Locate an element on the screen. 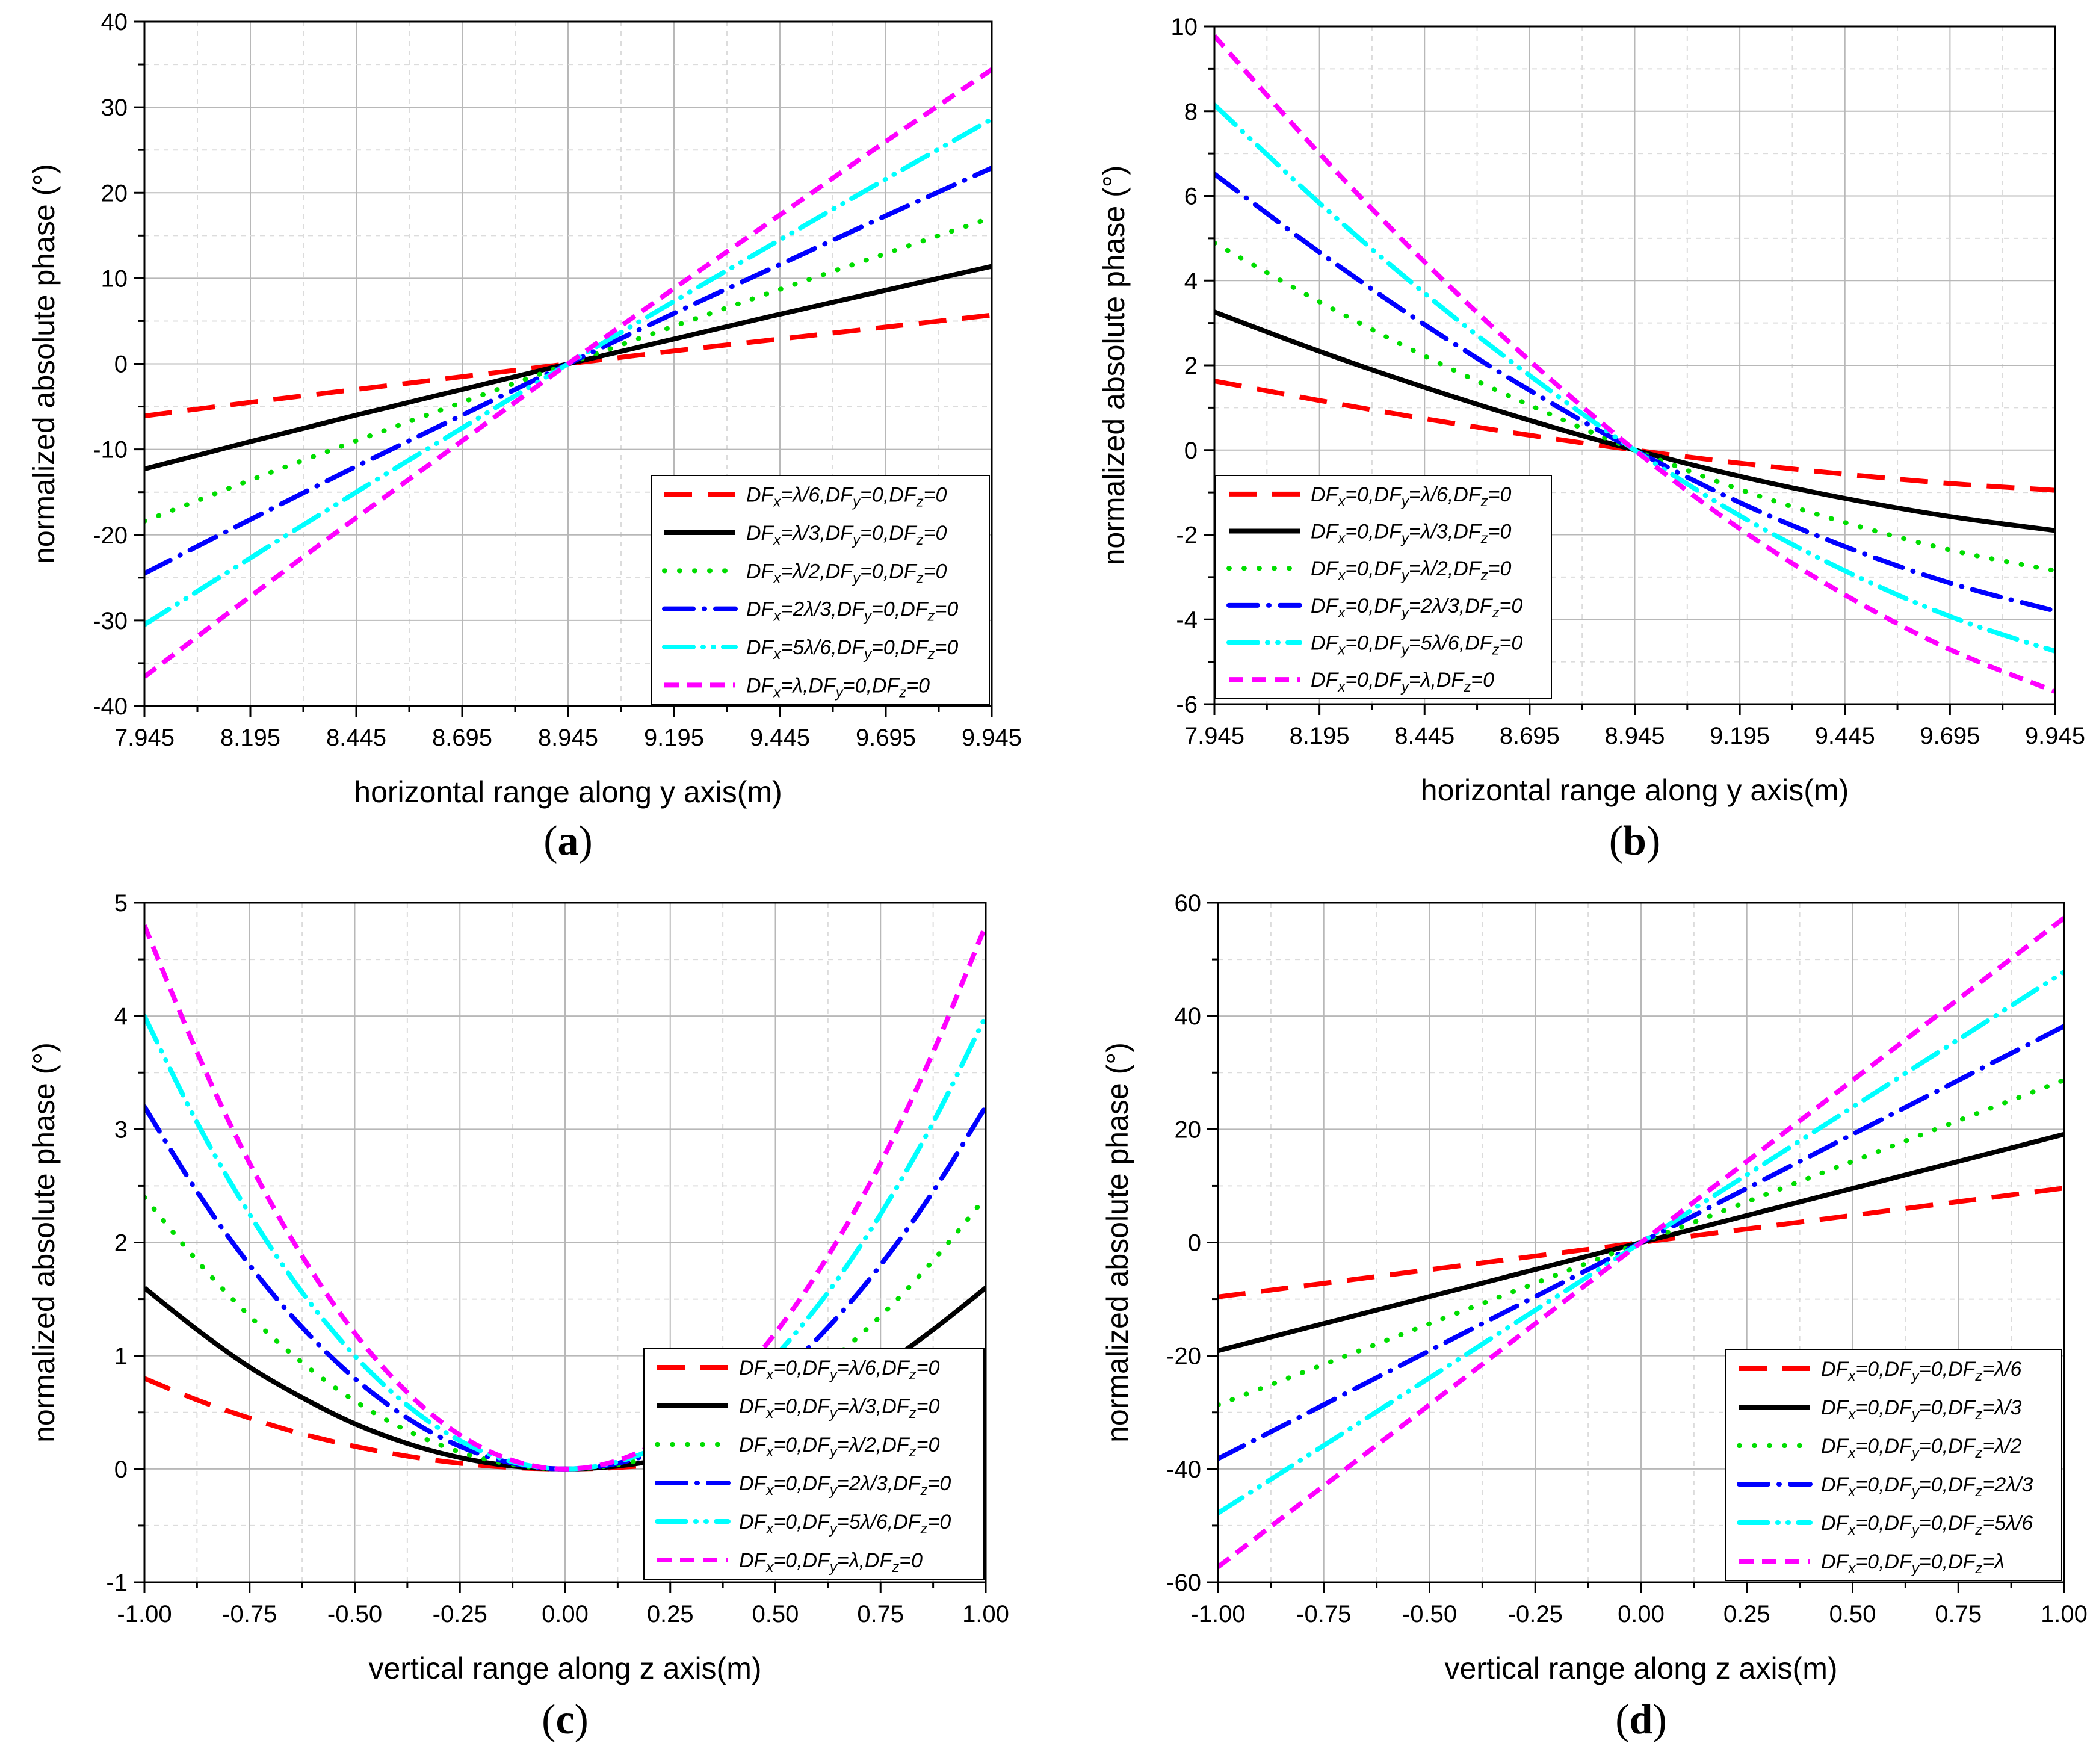  panel-c-legend-item: DFx=0,DFy=λ/2,DFz=0 is located at coordinates (797, 1447).